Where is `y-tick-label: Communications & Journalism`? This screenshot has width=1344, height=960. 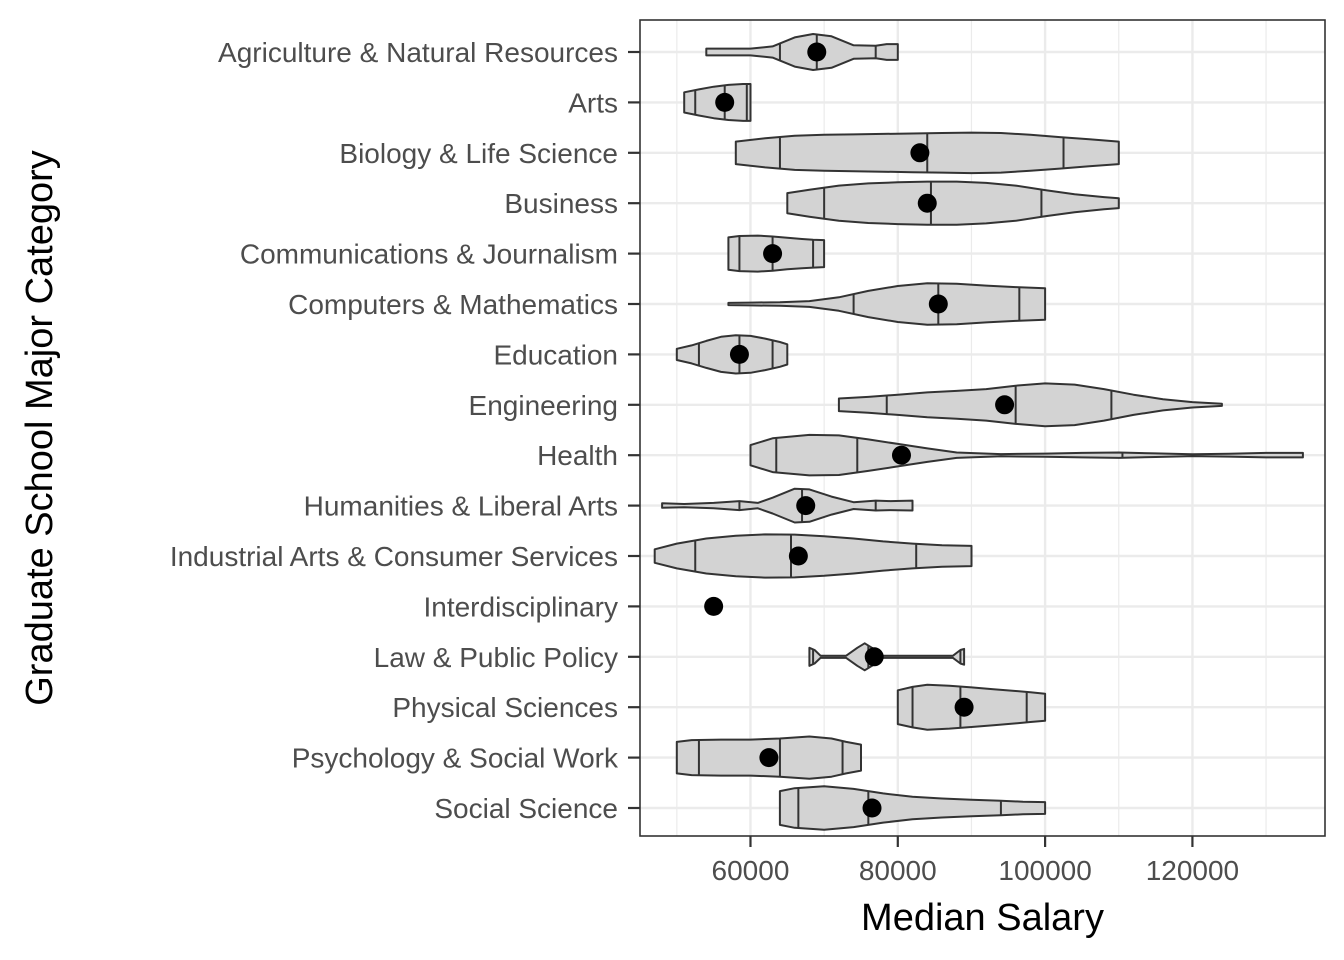 y-tick-label: Communications & Journalism is located at coordinates (429, 254).